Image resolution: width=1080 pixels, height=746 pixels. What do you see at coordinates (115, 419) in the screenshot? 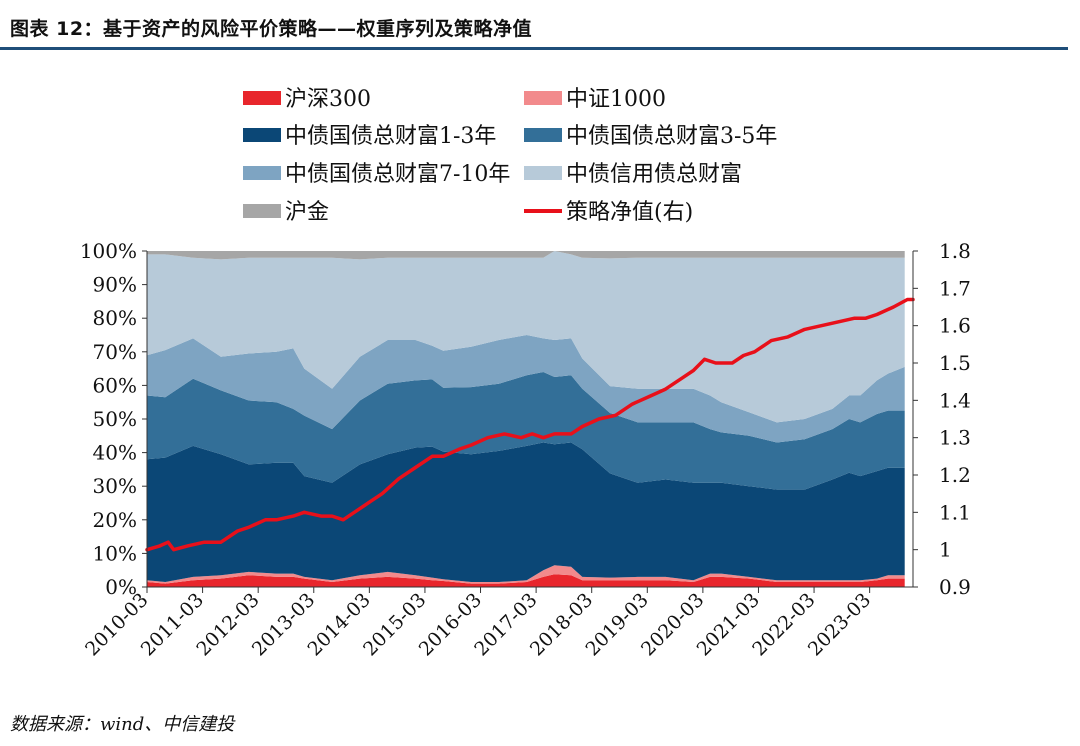
I see `y-left-tick-label: 50%` at bounding box center [115, 419].